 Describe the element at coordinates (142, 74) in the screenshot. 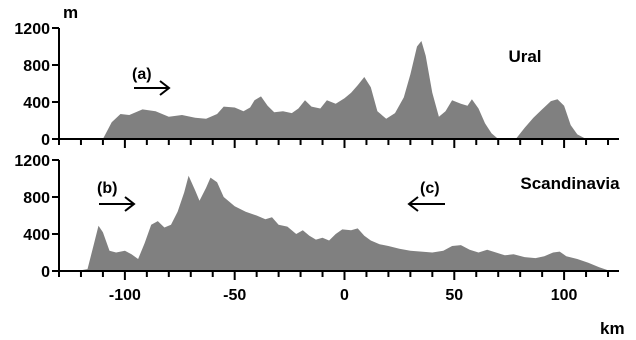

I see `annotation-label-a: (a)` at that location.